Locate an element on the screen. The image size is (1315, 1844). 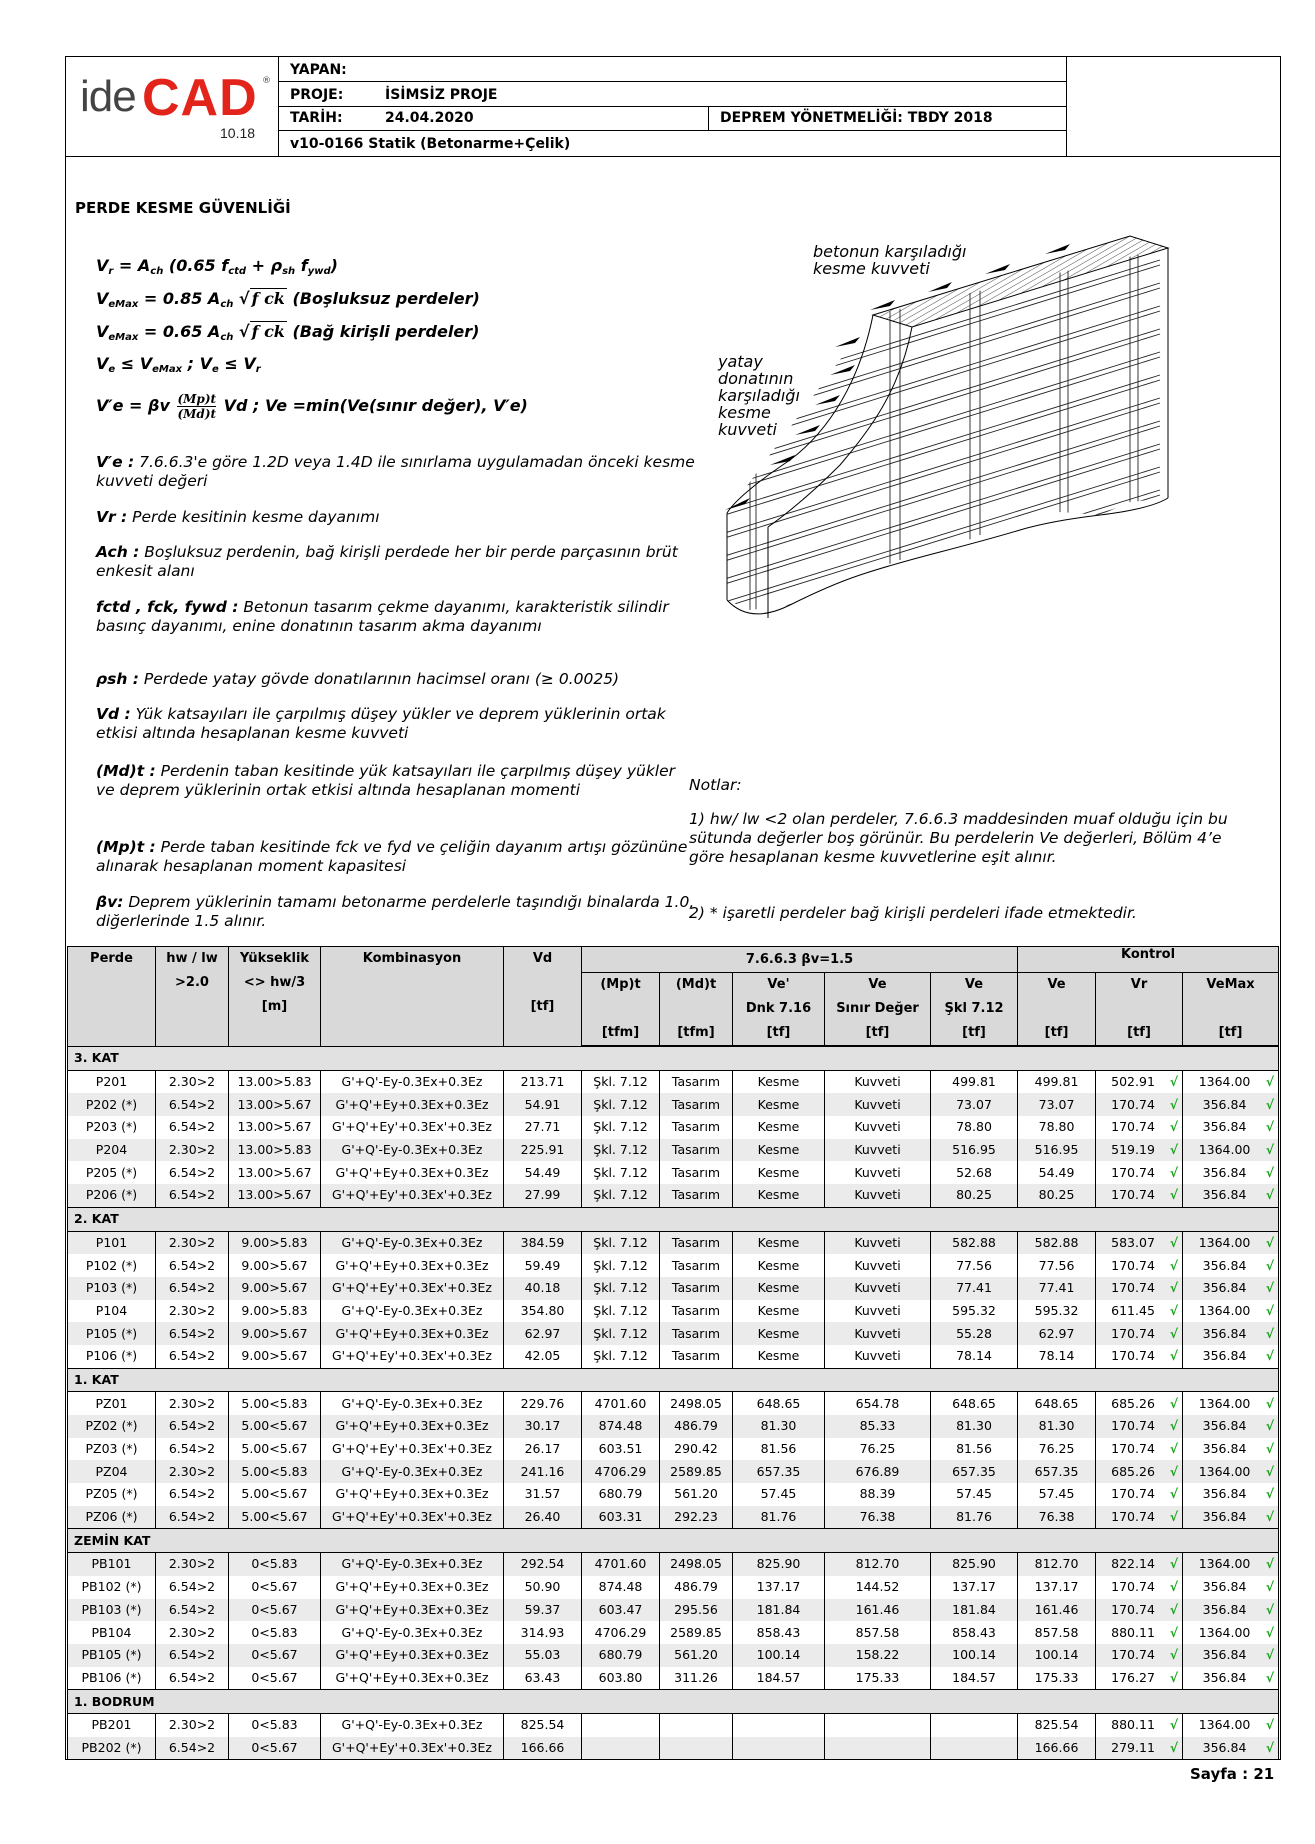
cell-8: Kuvveti is located at coordinates (877, 1105).